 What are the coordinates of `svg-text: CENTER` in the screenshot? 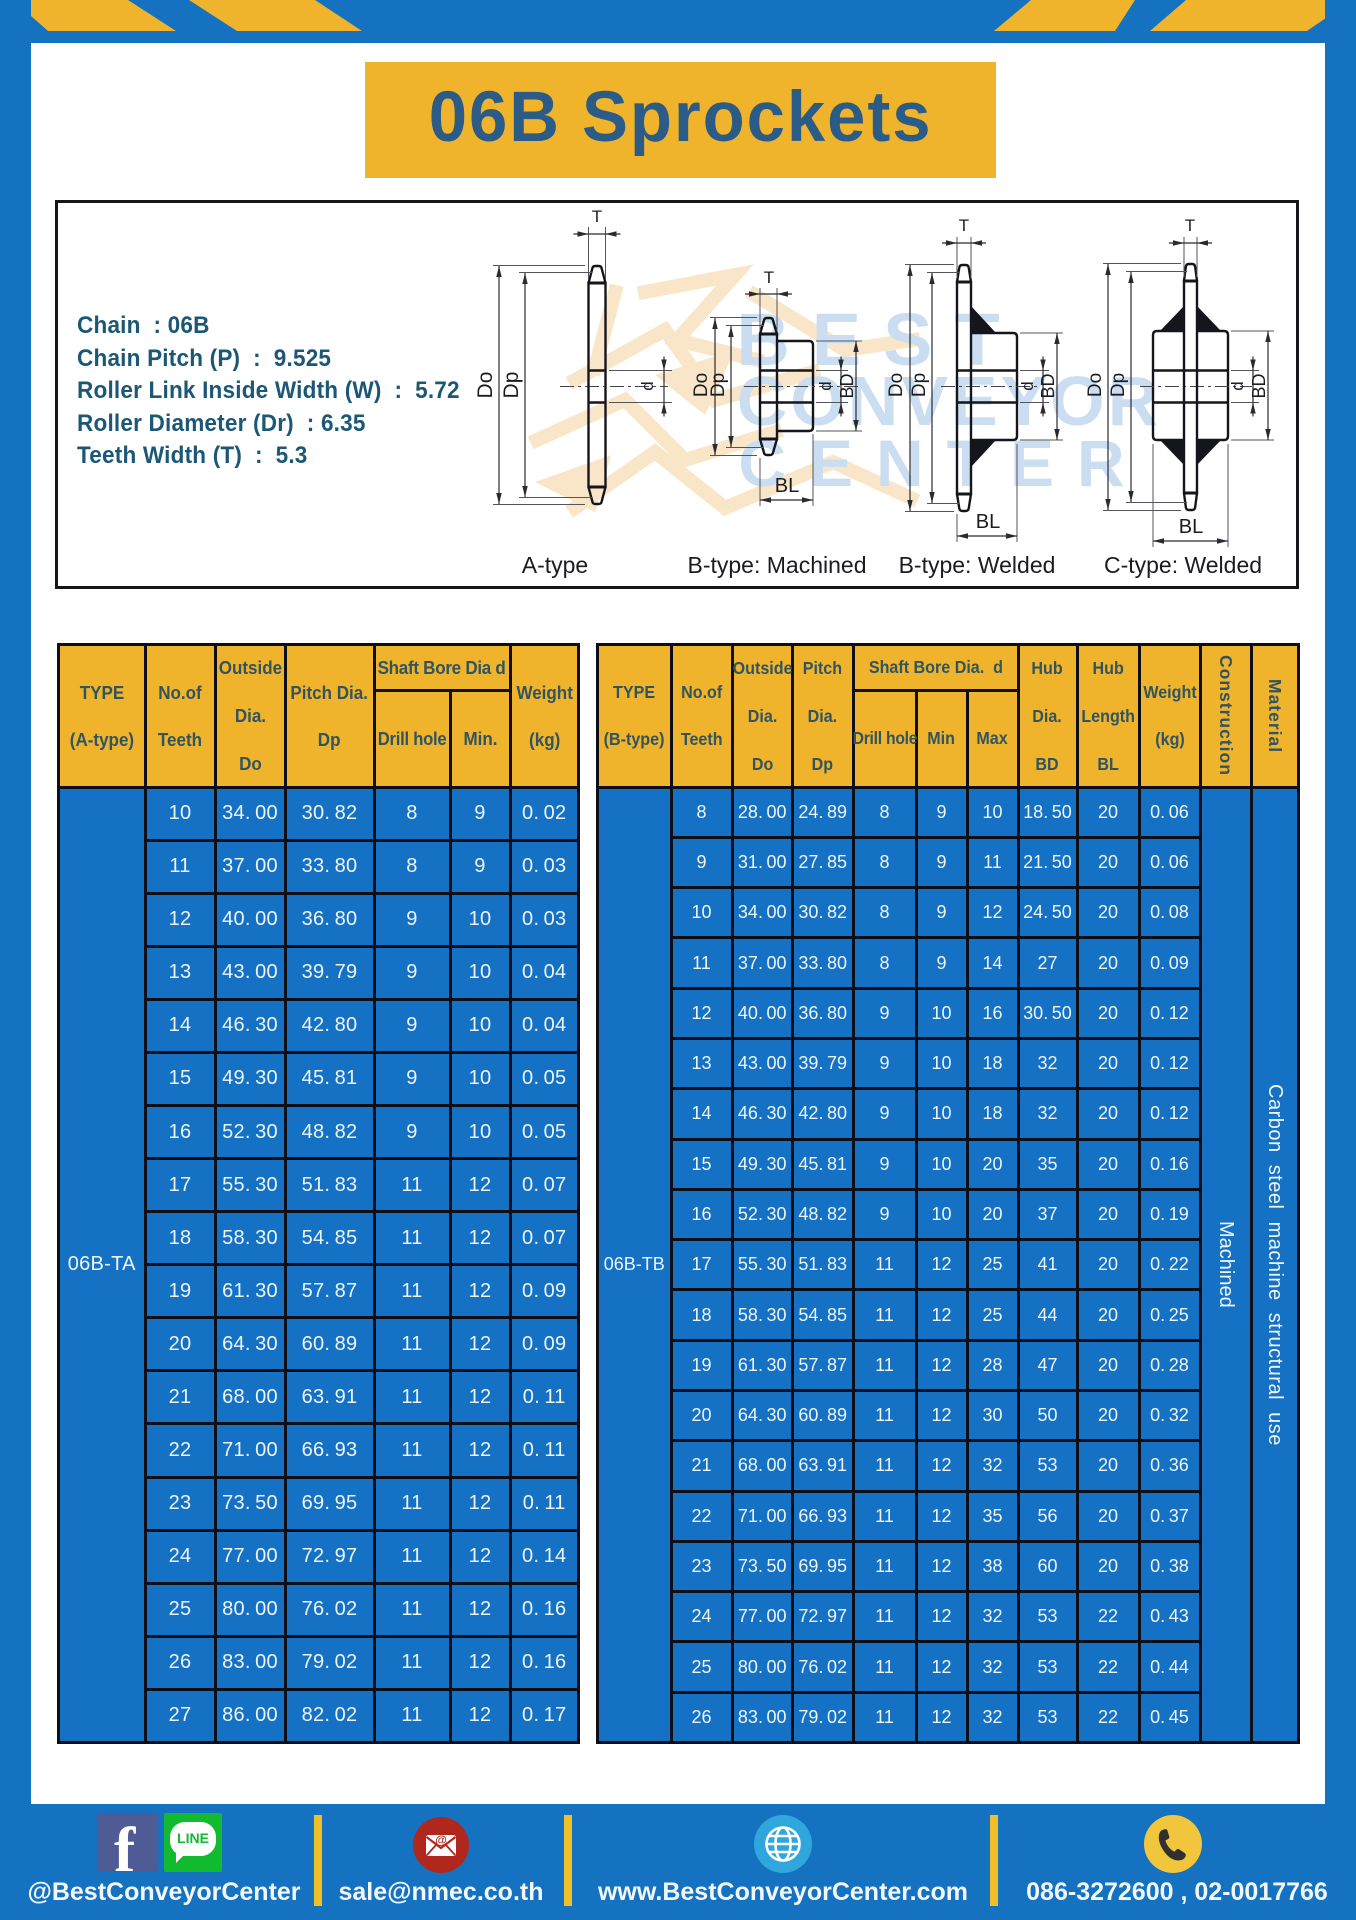 It's located at (942, 463).